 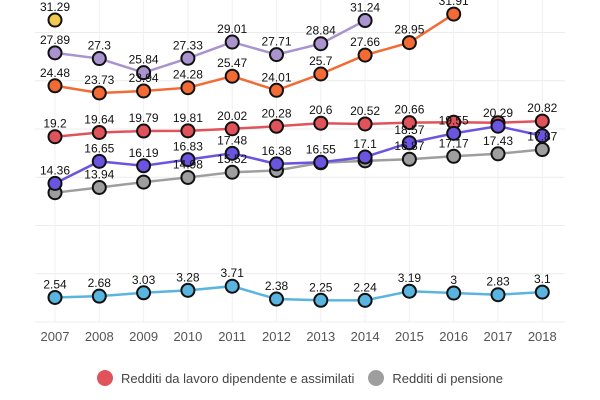 I want to click on data-label: 29.01, so click(x=232, y=29).